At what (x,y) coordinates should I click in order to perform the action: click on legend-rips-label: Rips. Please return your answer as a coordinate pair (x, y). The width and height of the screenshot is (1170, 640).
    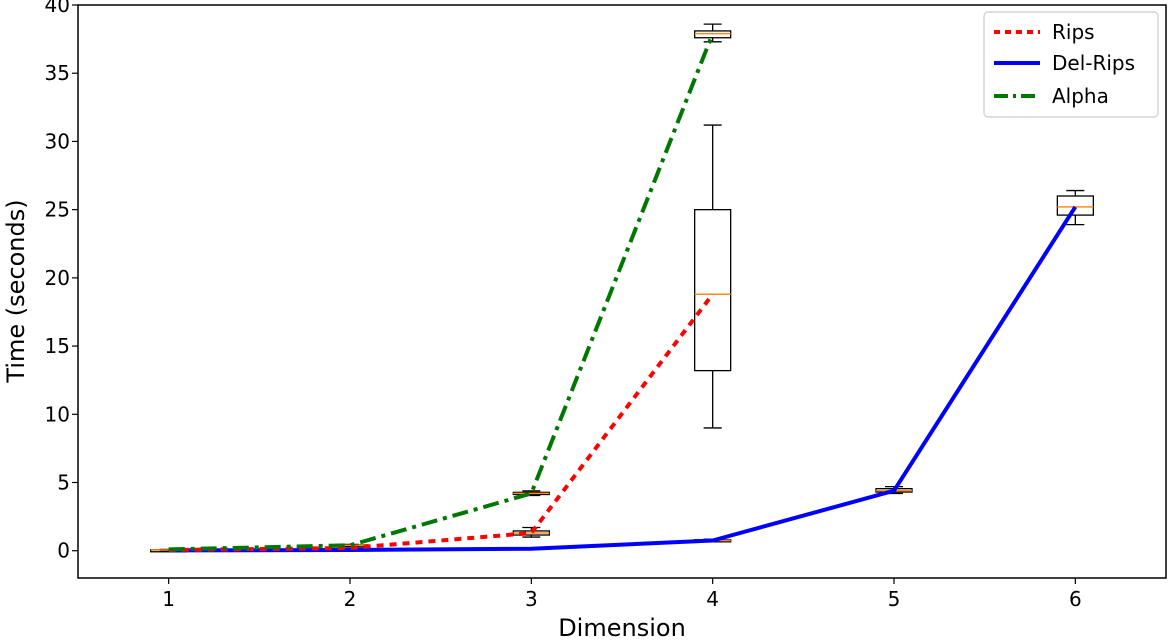
    Looking at the image, I should click on (1073, 32).